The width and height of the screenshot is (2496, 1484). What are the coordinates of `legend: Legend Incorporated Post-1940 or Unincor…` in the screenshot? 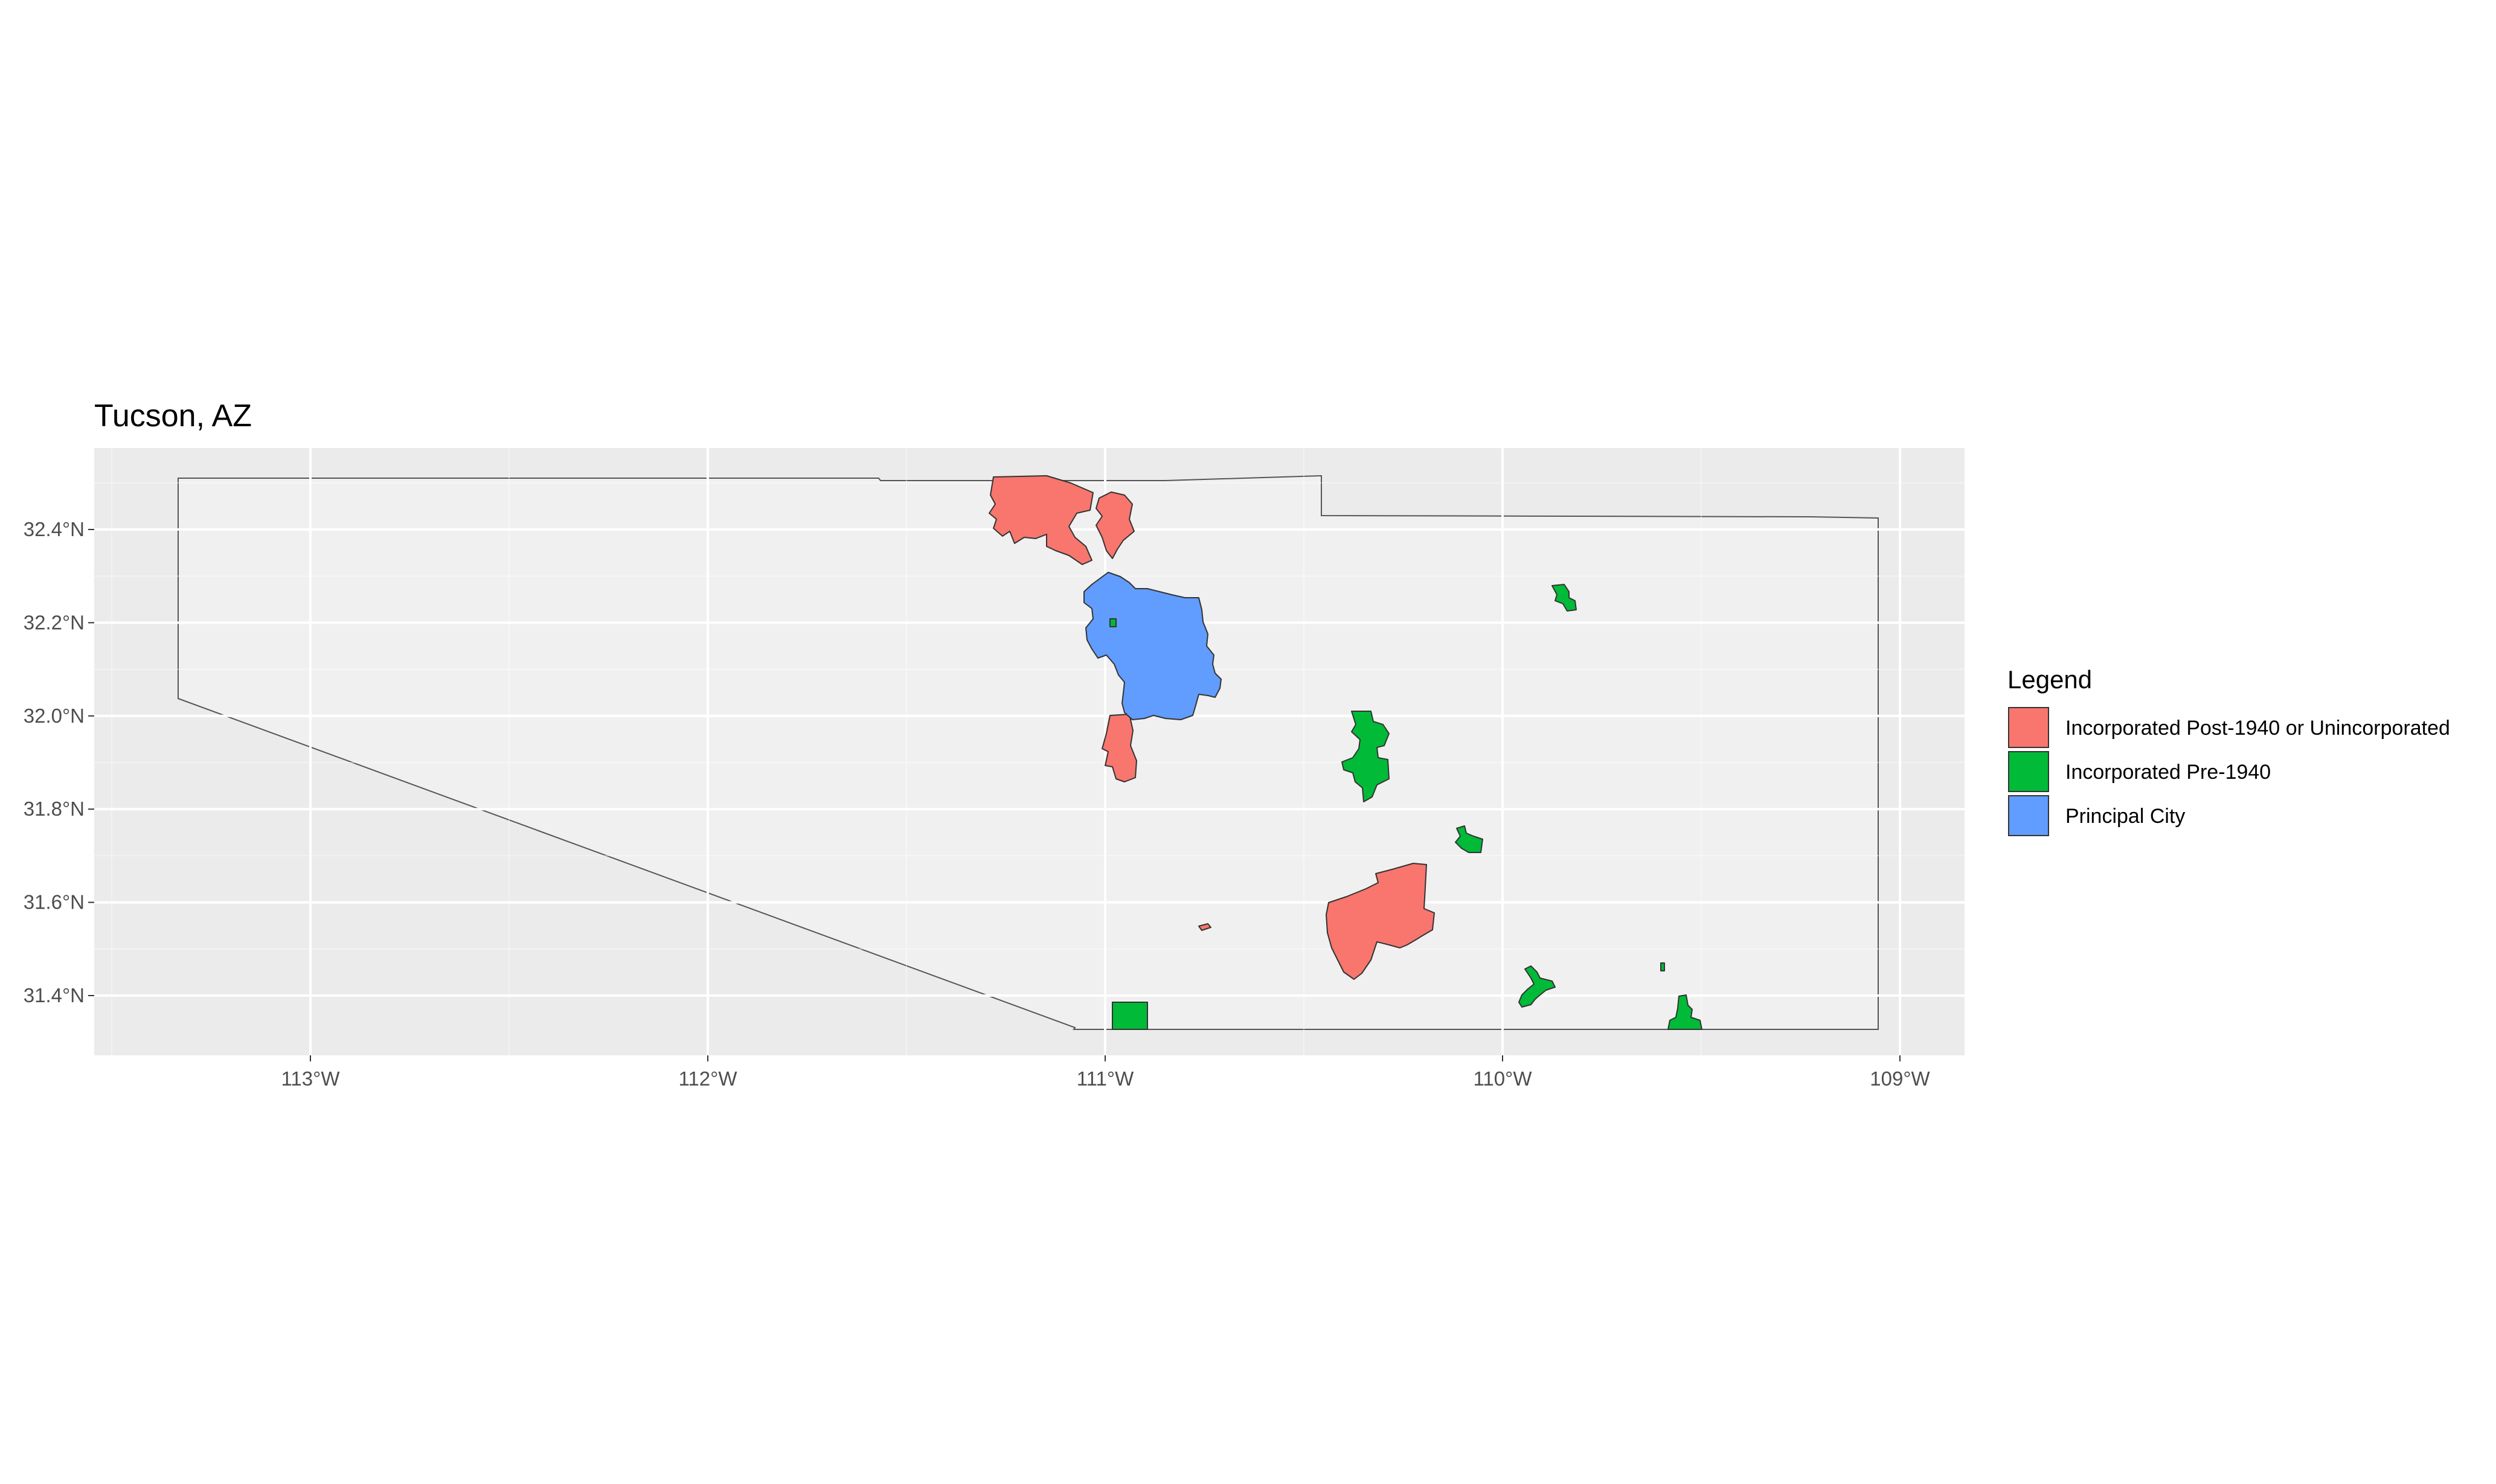 It's located at (2228, 751).